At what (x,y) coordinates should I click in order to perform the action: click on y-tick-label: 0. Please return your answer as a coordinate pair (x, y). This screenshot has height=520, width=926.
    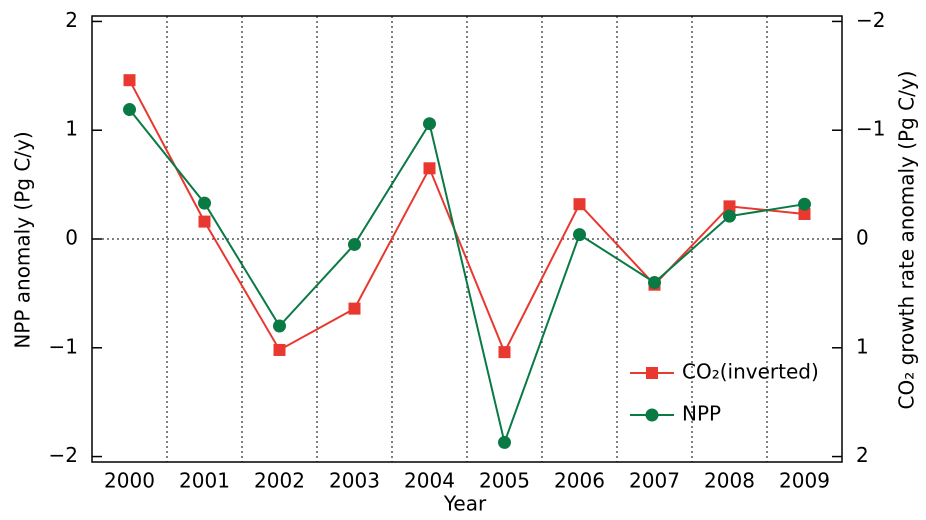
    Looking at the image, I should click on (71, 238).